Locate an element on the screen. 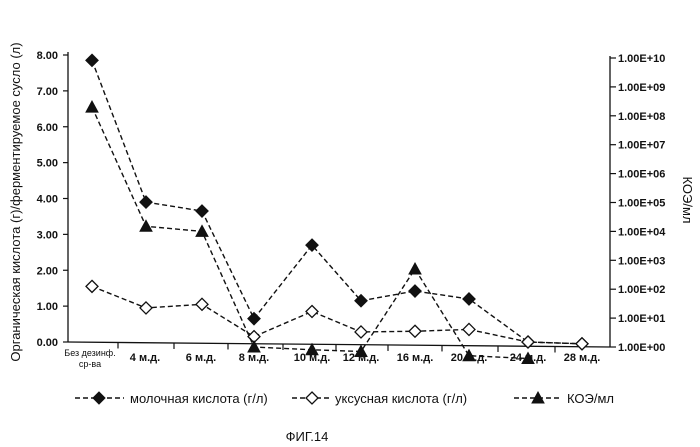 The width and height of the screenshot is (700, 447). series-line is located at coordinates (337, 314).